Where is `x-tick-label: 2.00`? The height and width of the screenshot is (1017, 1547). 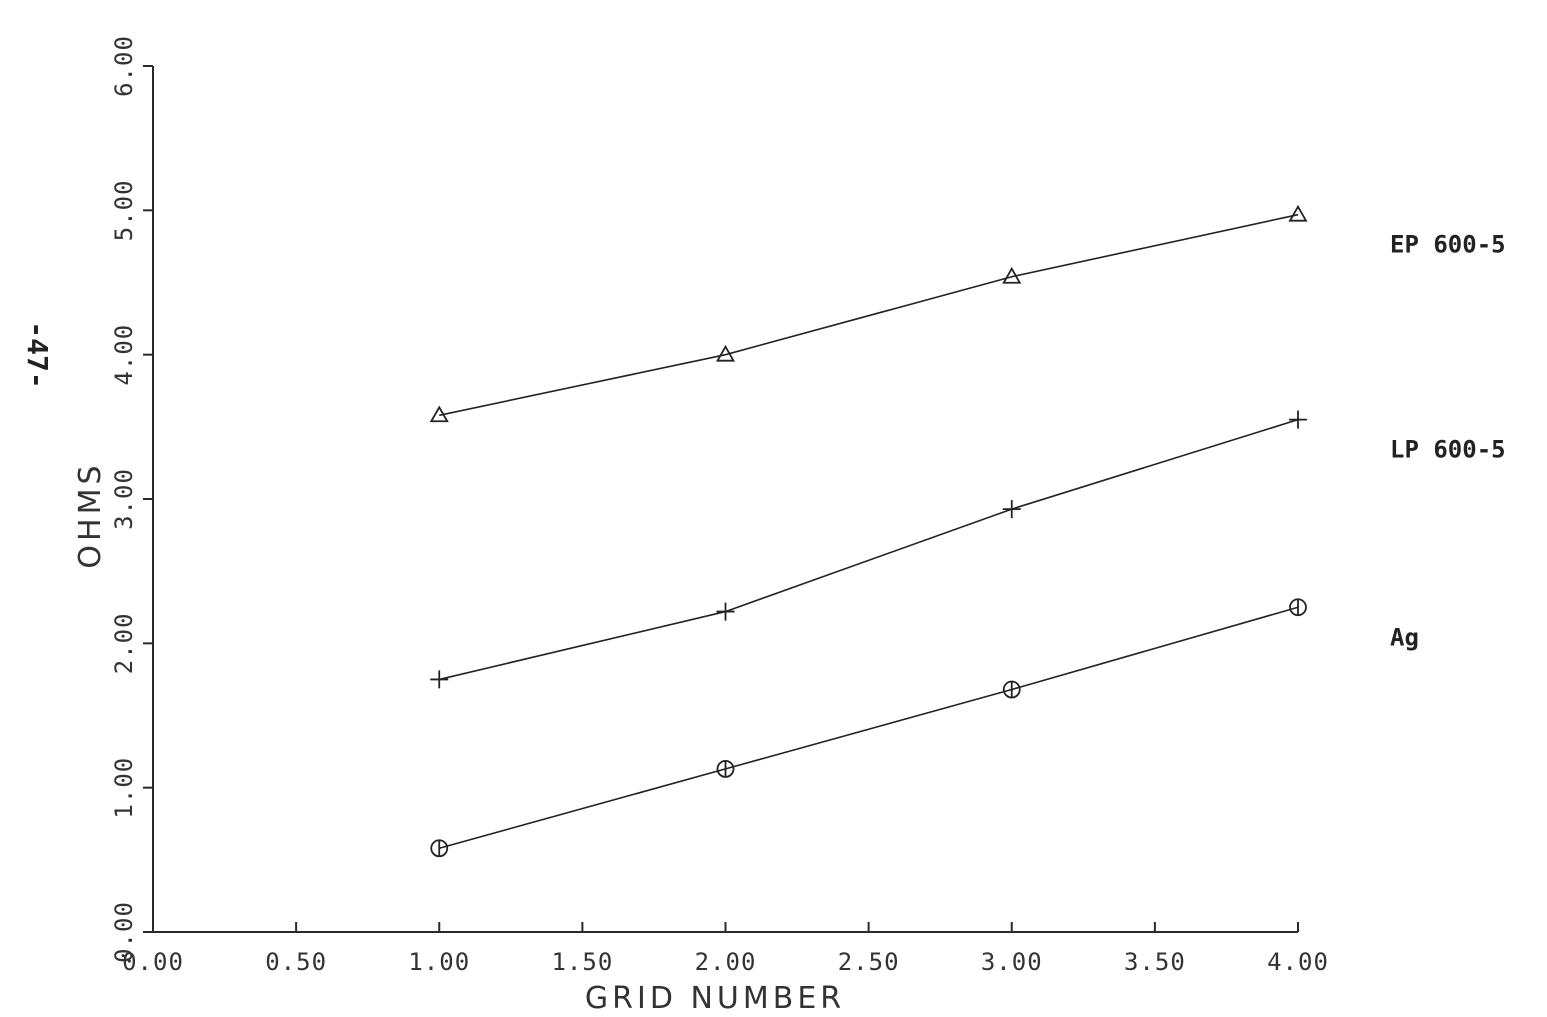 x-tick-label: 2.00 is located at coordinates (726, 962).